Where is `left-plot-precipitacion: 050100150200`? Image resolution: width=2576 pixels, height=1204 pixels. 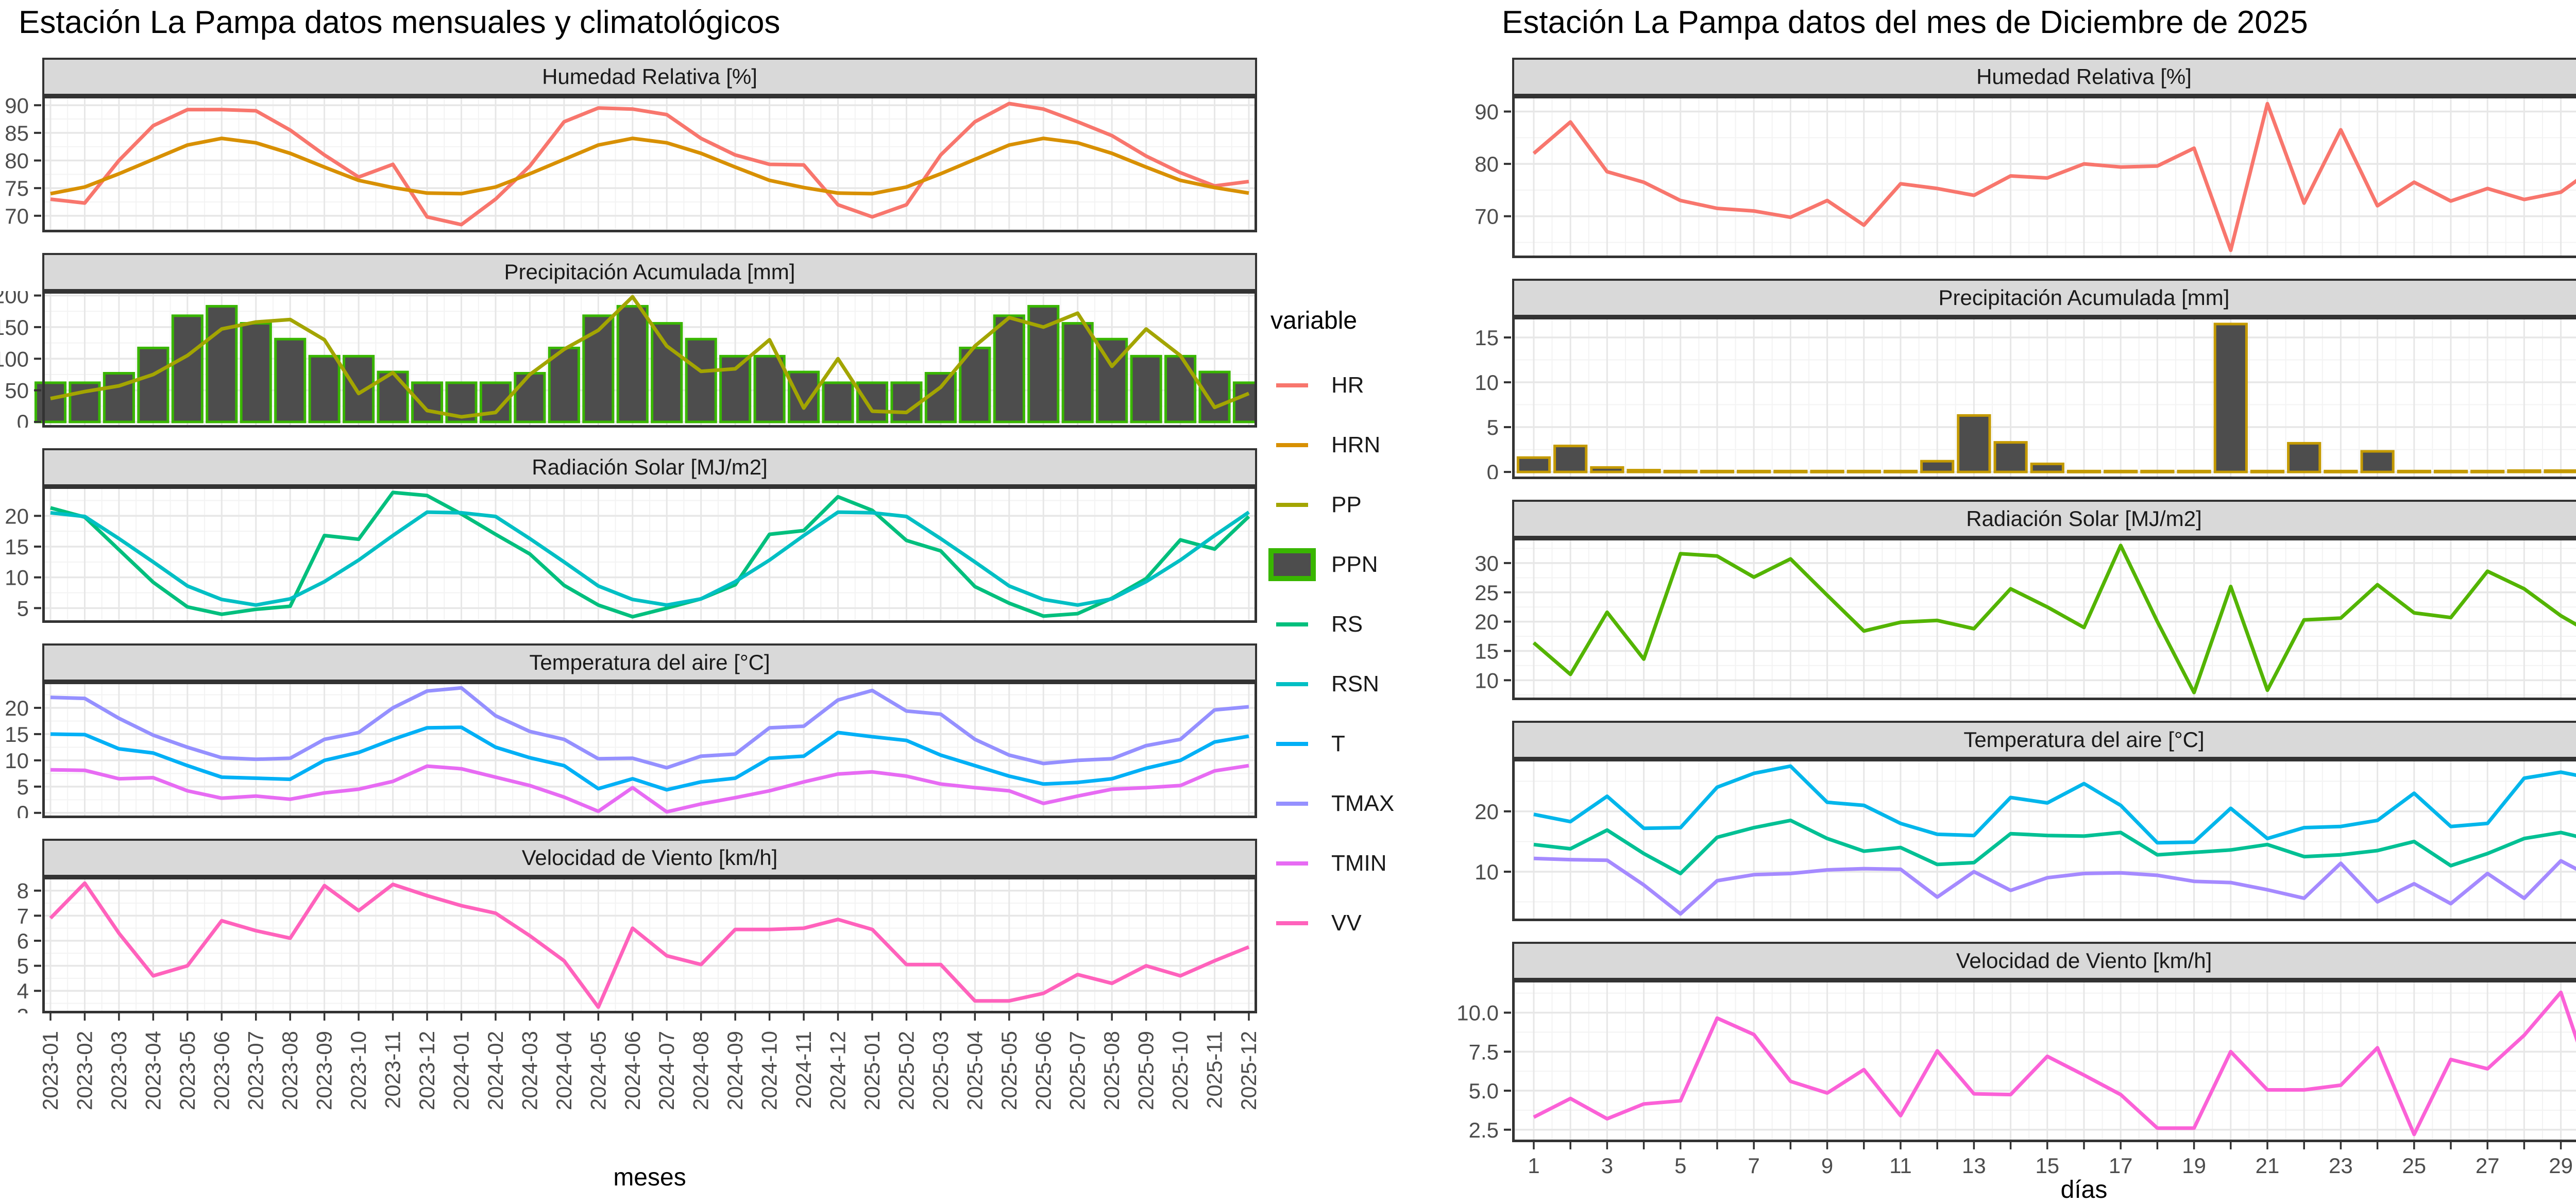 left-plot-precipitacion: 050100150200 is located at coordinates (628, 359).